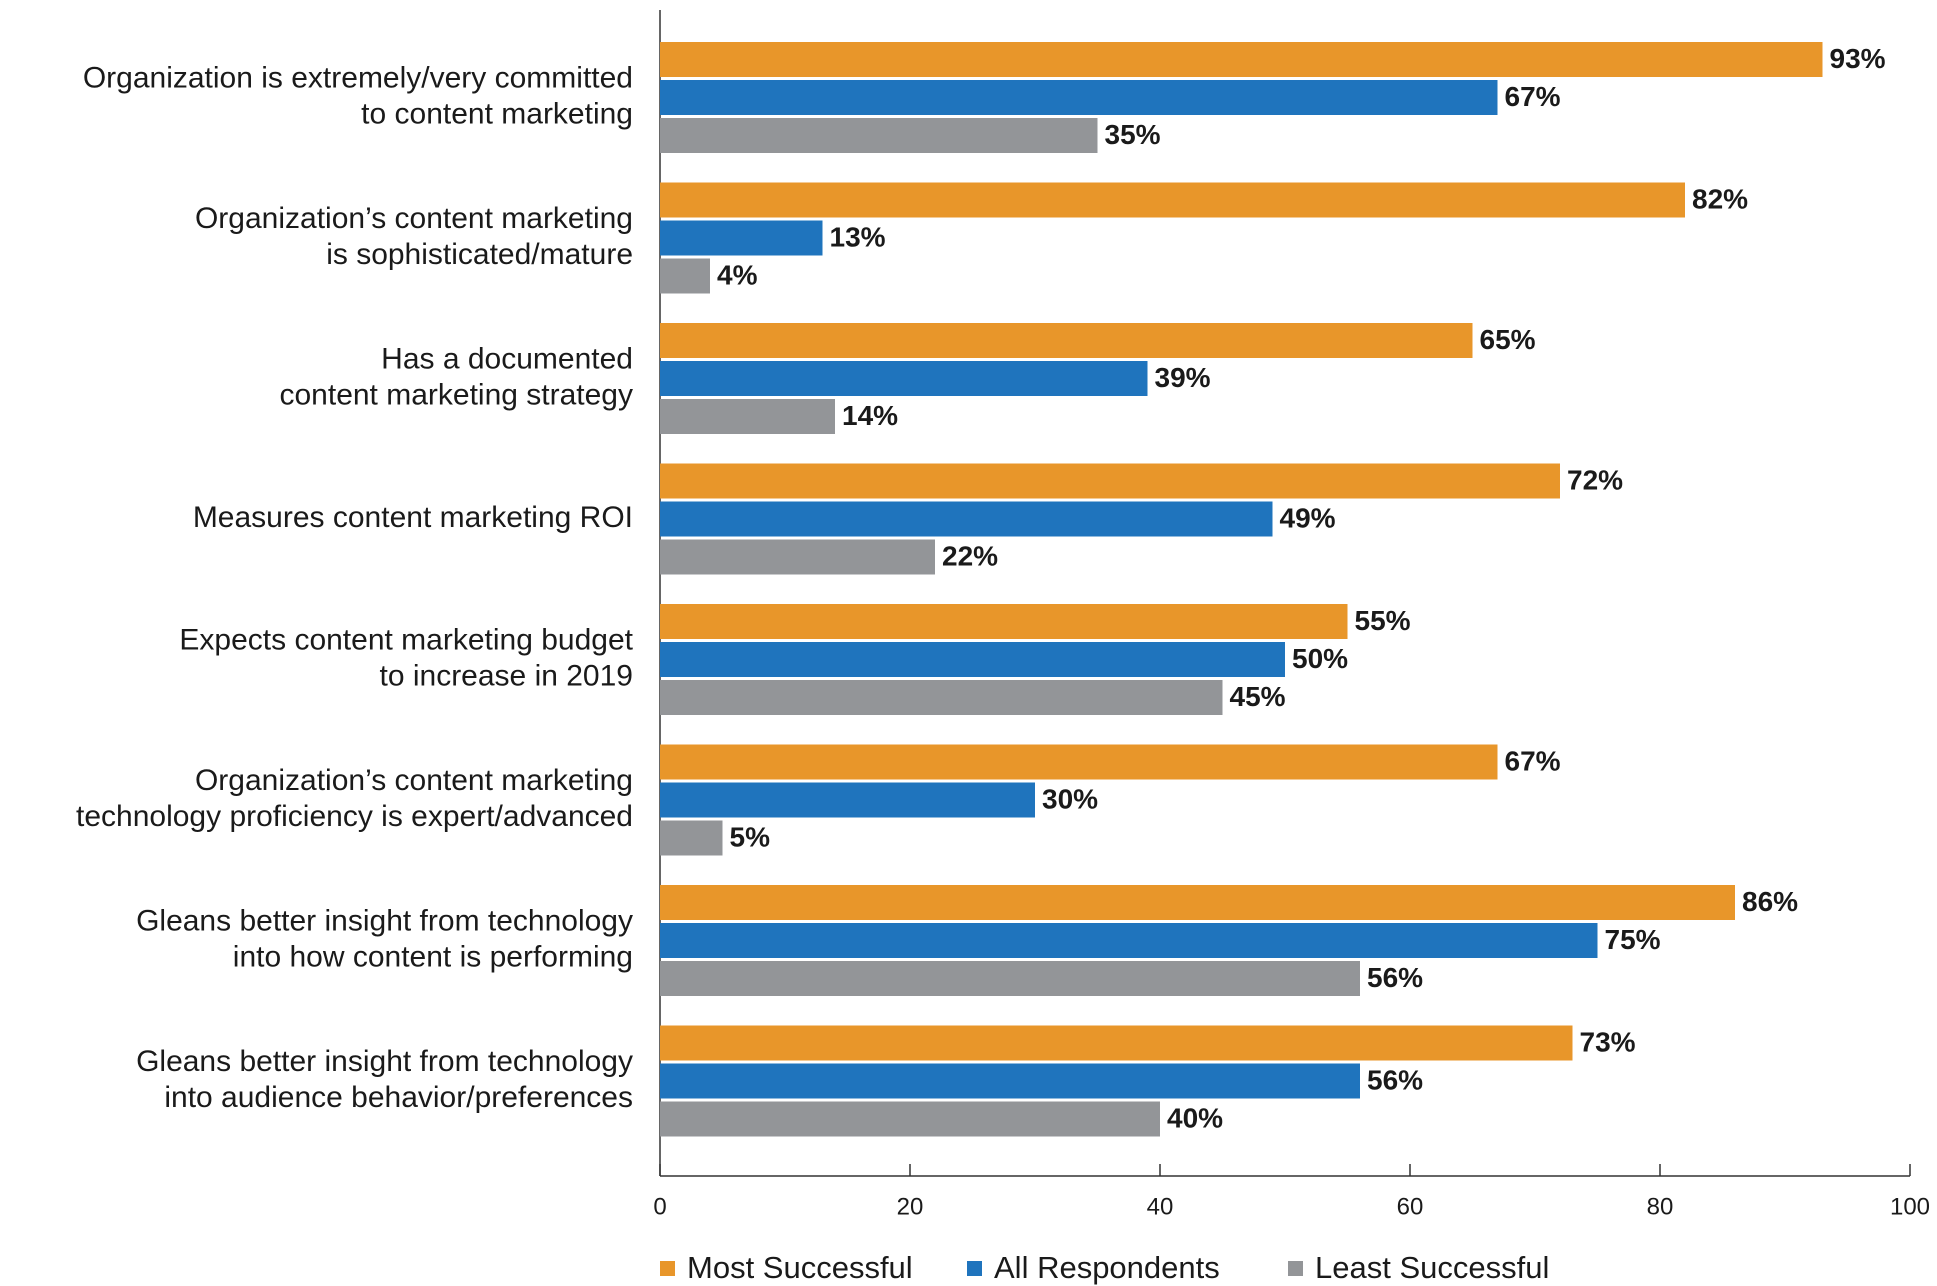 The height and width of the screenshot is (1286, 1937). What do you see at coordinates (1183, 377) in the screenshot?
I see `value-label: 39%` at bounding box center [1183, 377].